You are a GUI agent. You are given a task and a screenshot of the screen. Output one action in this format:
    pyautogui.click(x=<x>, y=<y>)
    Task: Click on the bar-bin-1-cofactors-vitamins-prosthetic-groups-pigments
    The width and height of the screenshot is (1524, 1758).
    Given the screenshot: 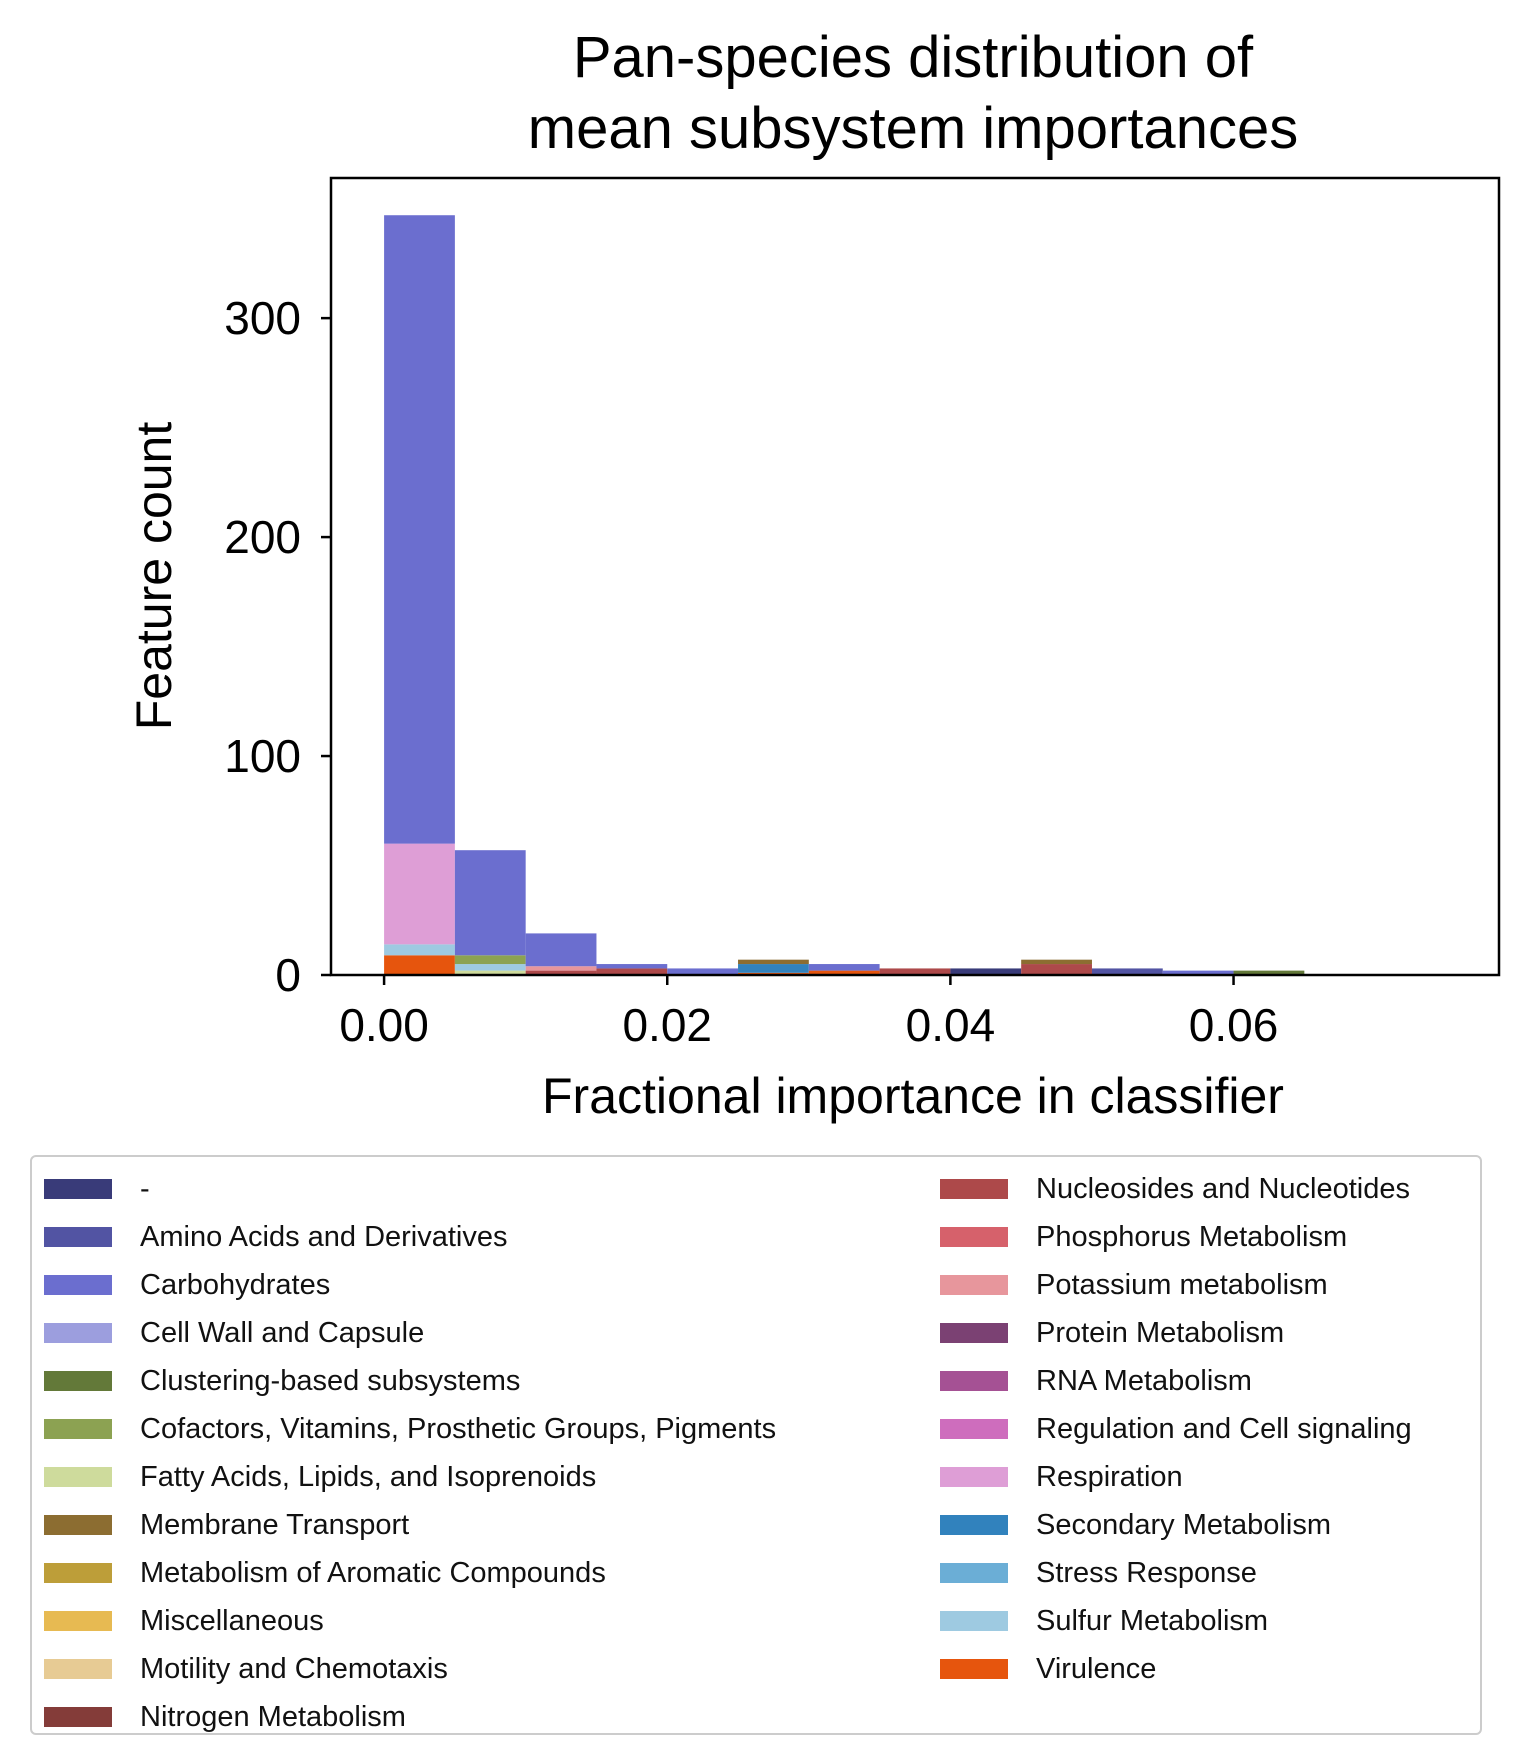 What is the action you would take?
    pyautogui.click(x=490, y=960)
    